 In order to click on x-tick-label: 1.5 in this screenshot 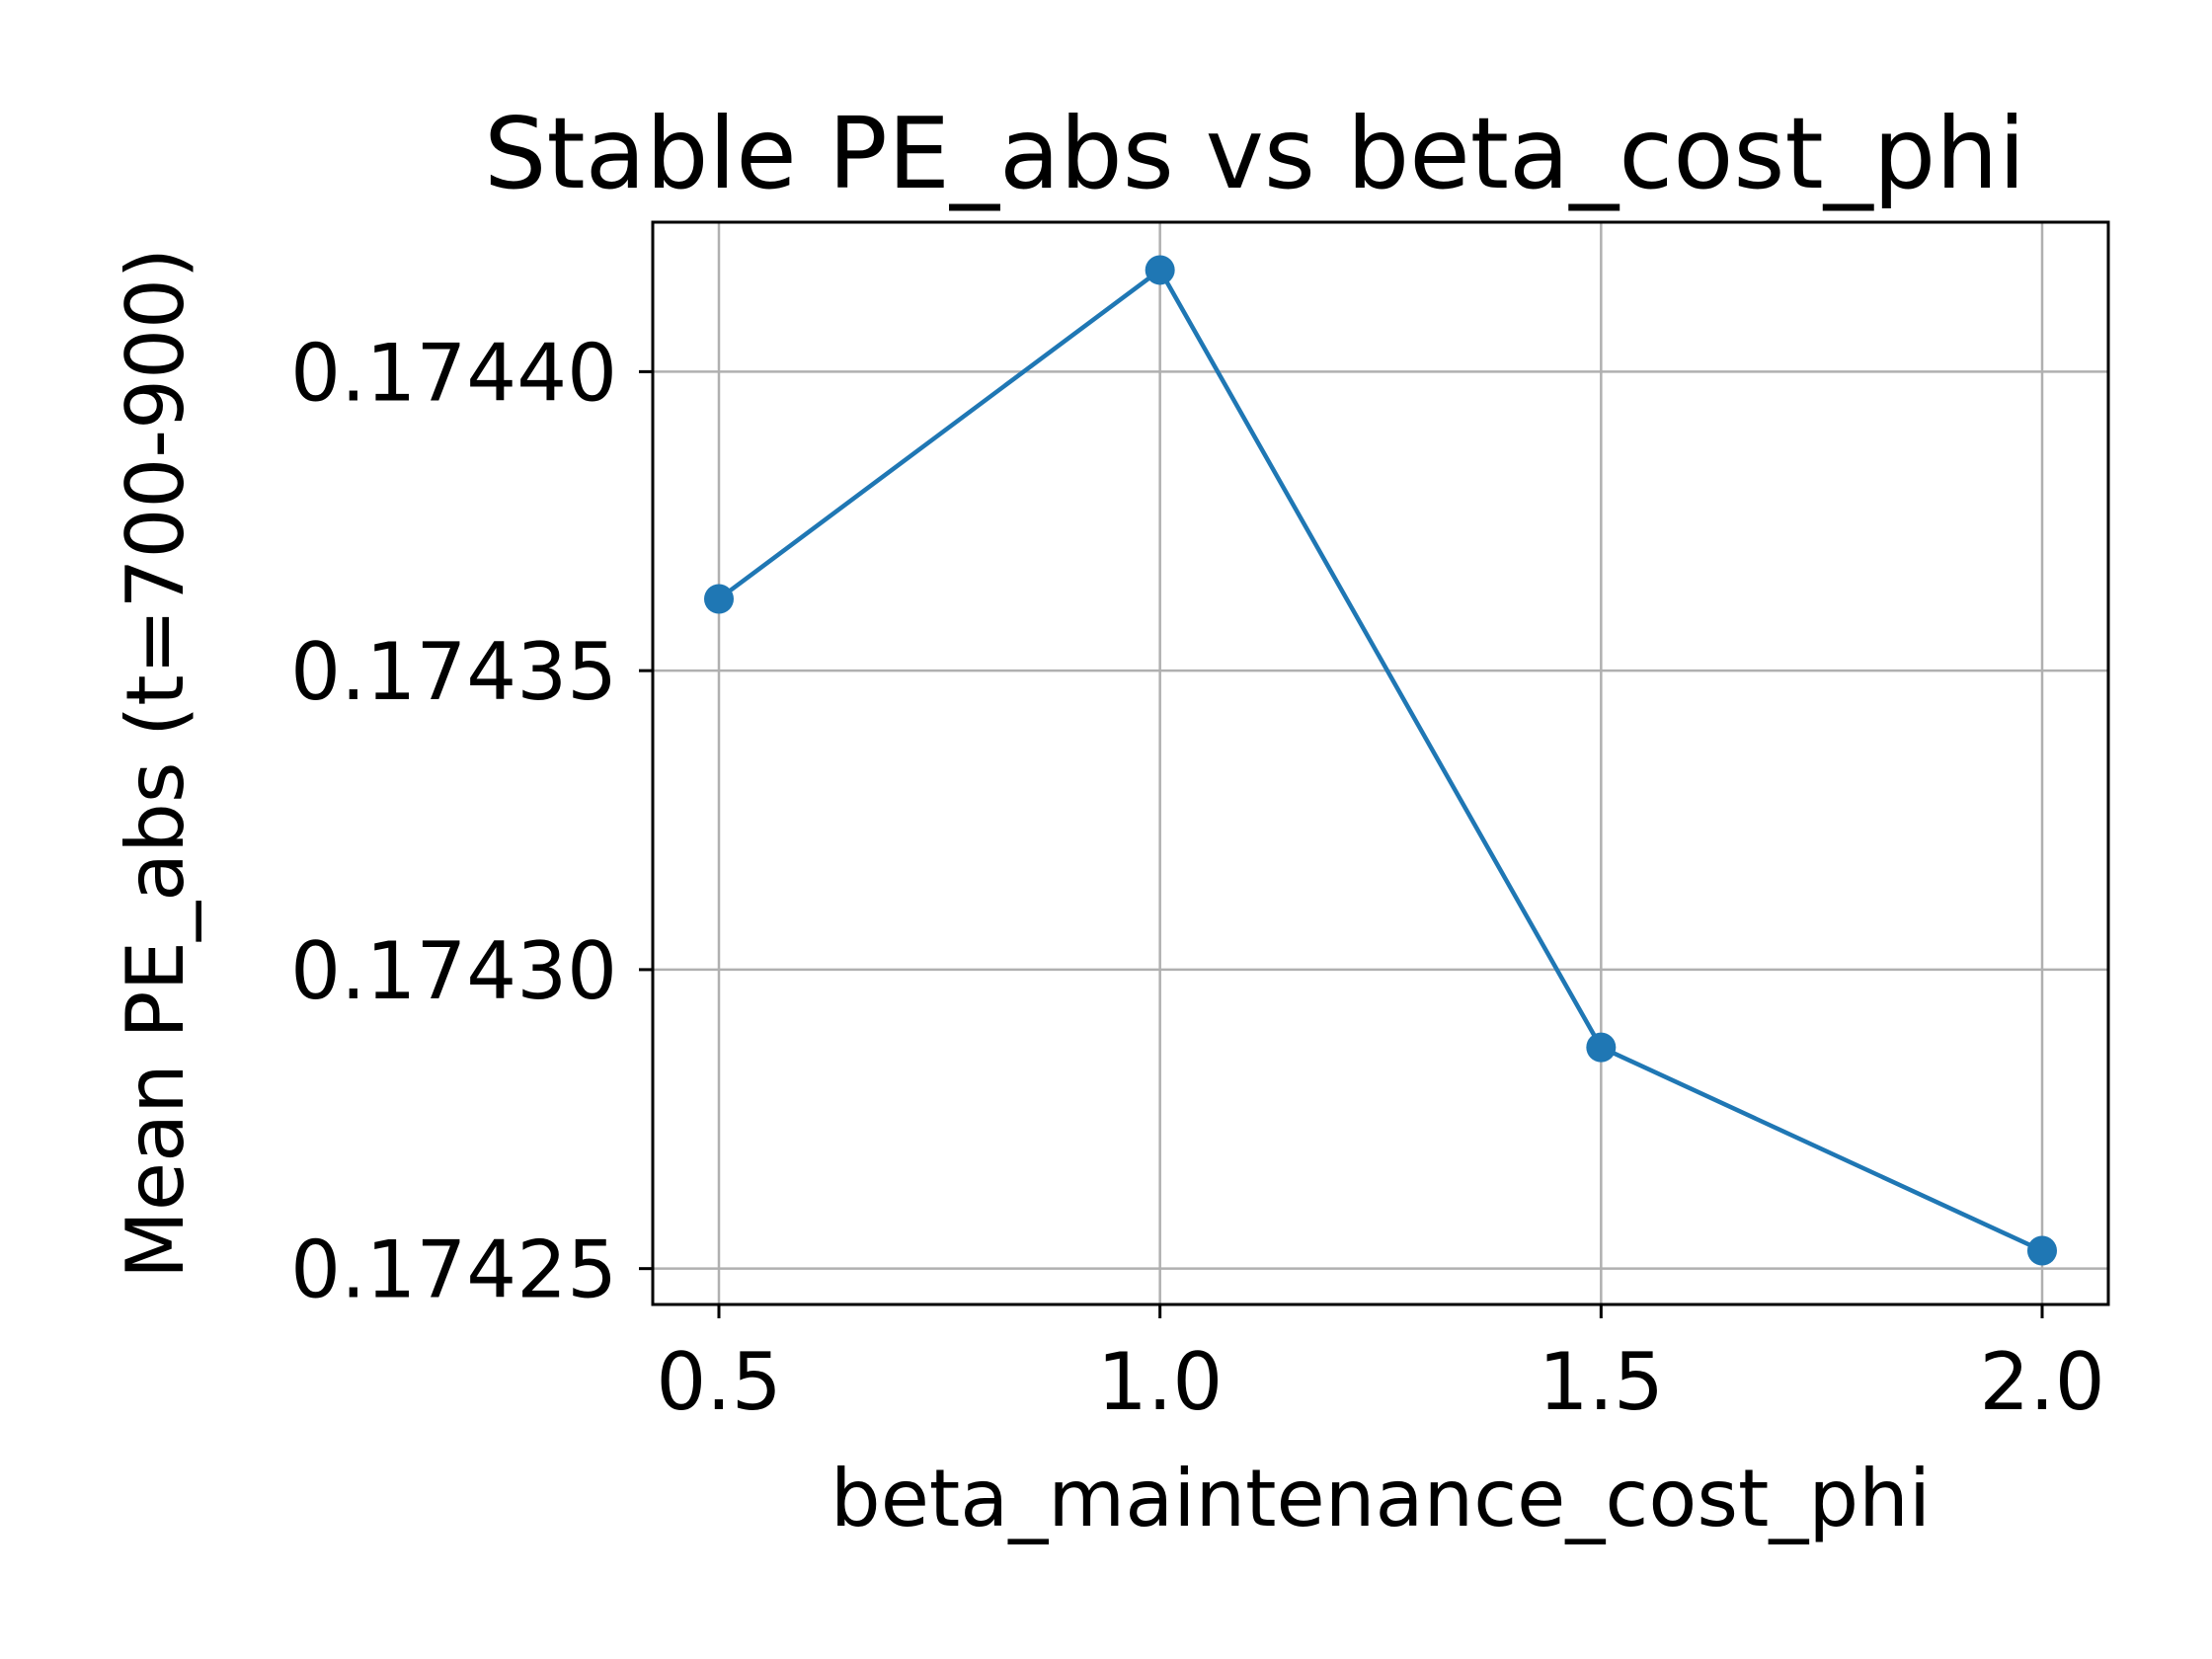, I will do `click(1602, 1382)`.